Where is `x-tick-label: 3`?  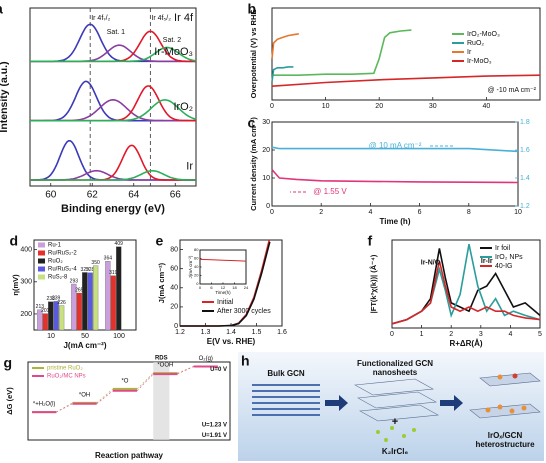 x-tick-label: 3 is located at coordinates (481, 334).